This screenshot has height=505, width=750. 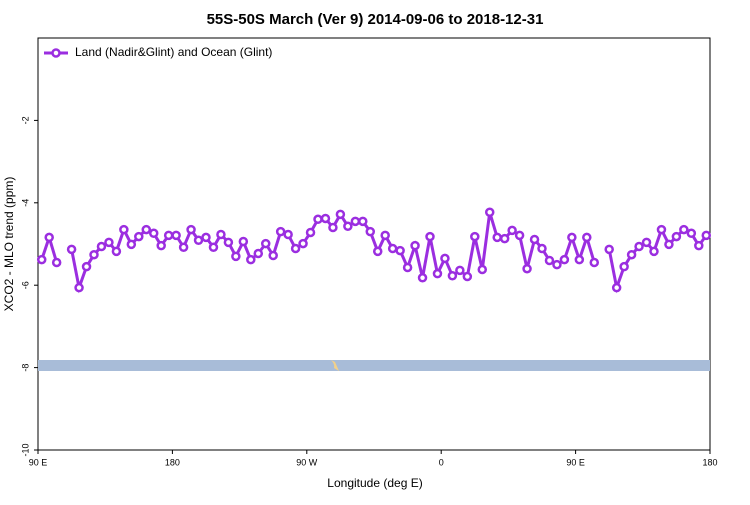 I want to click on legend-marker, so click(x=56, y=53).